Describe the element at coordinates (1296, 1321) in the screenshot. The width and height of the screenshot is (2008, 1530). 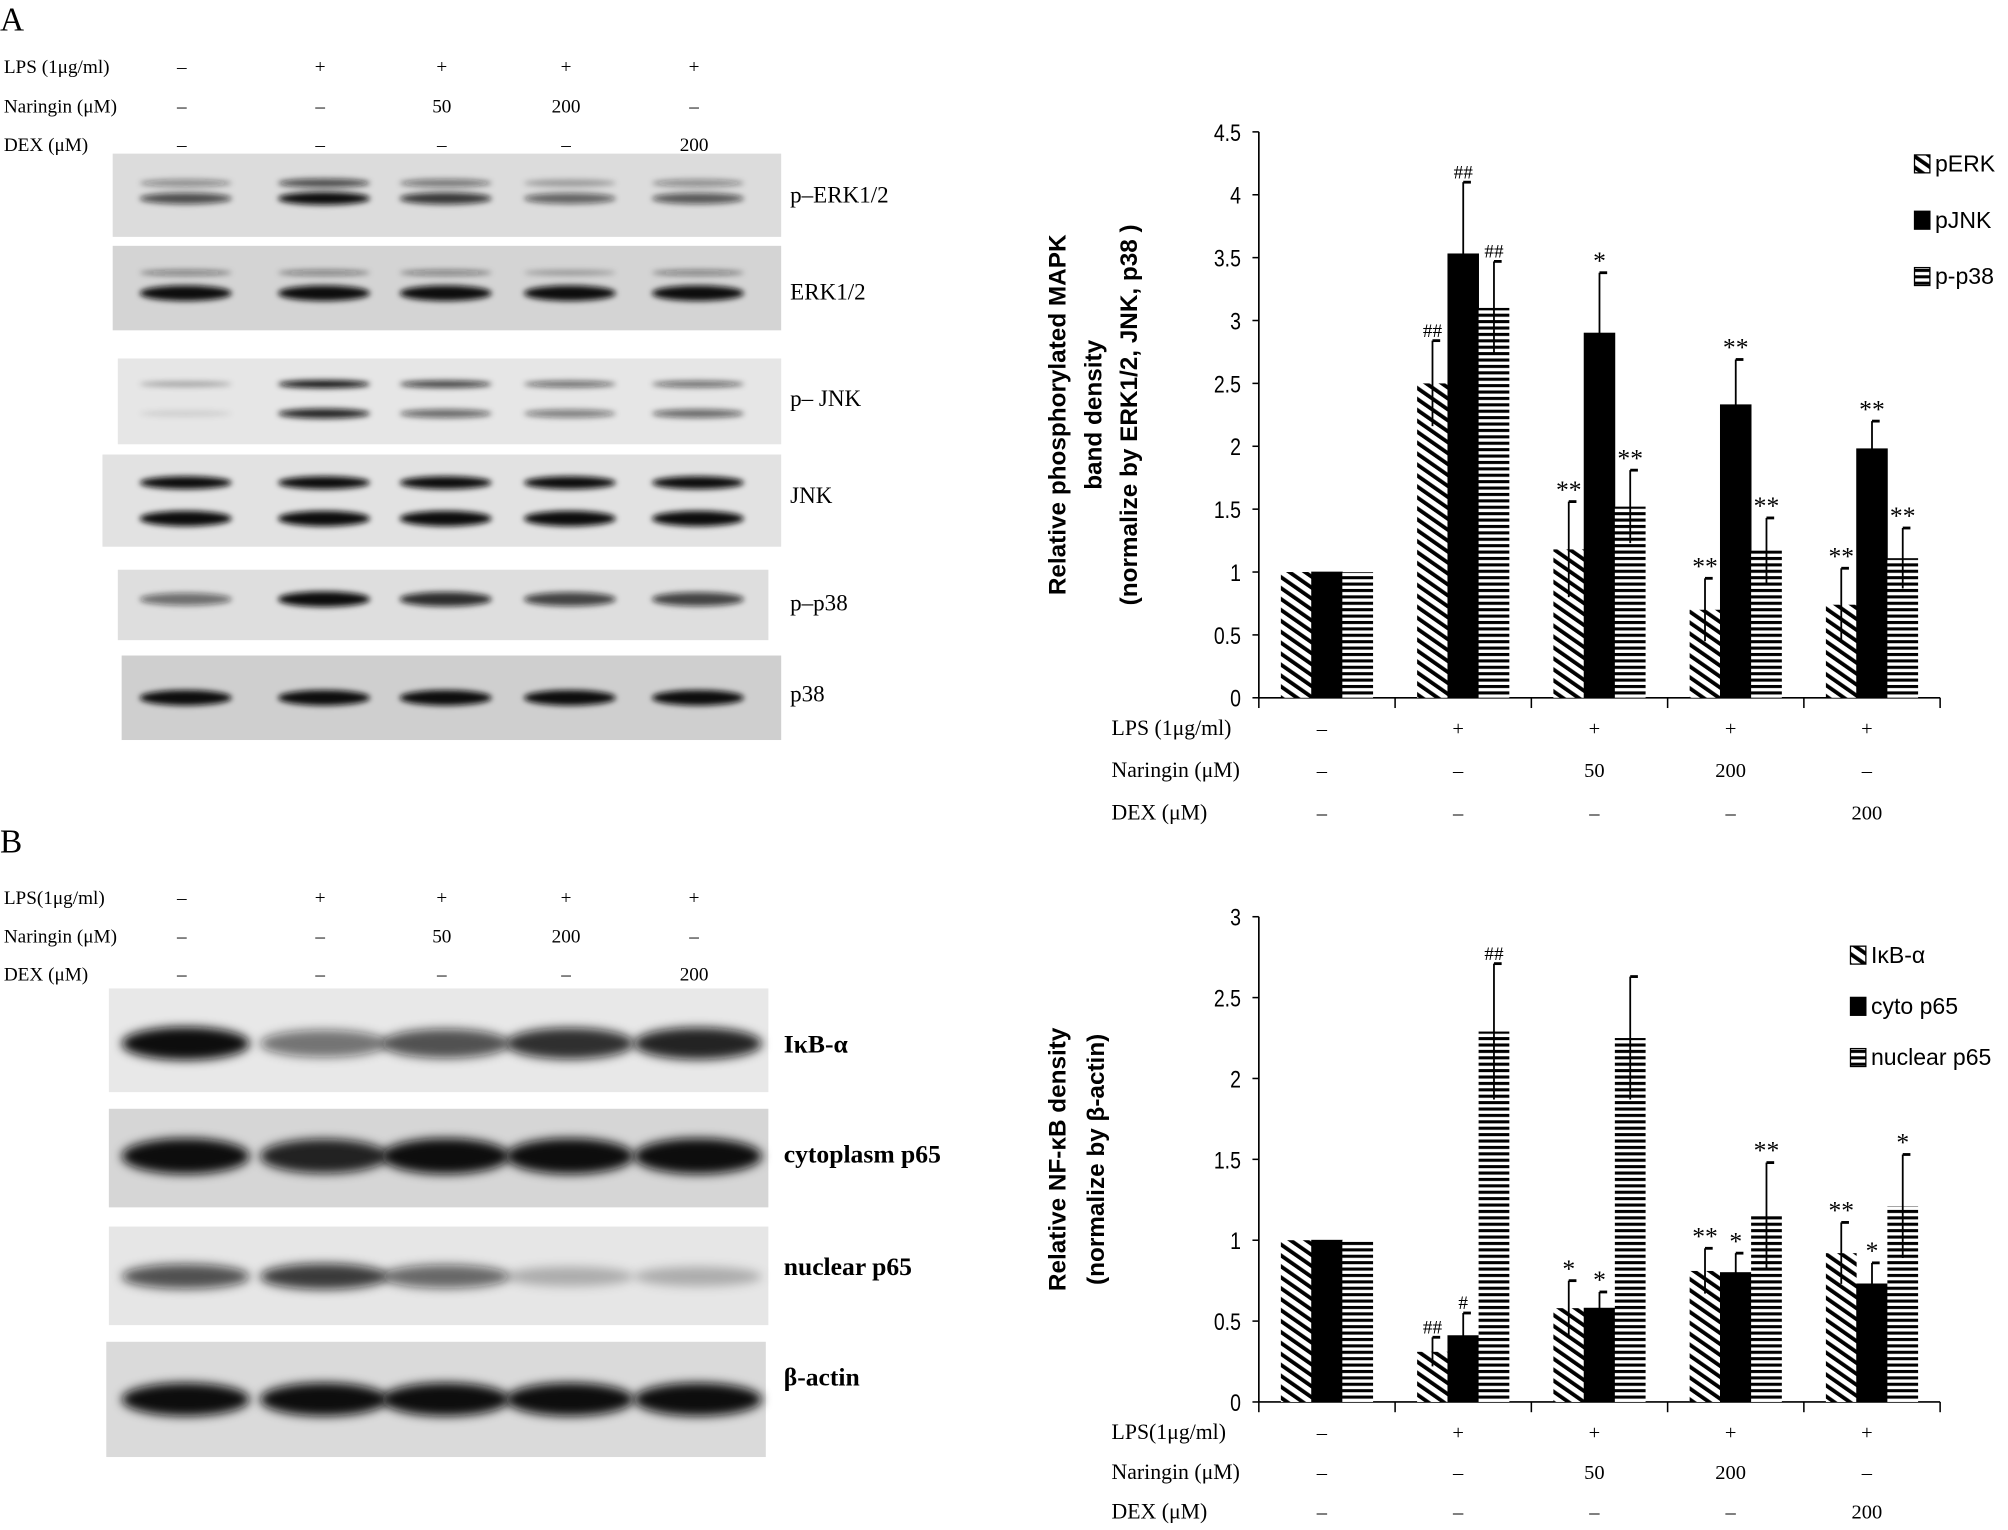
I see `bar-i-b-` at that location.